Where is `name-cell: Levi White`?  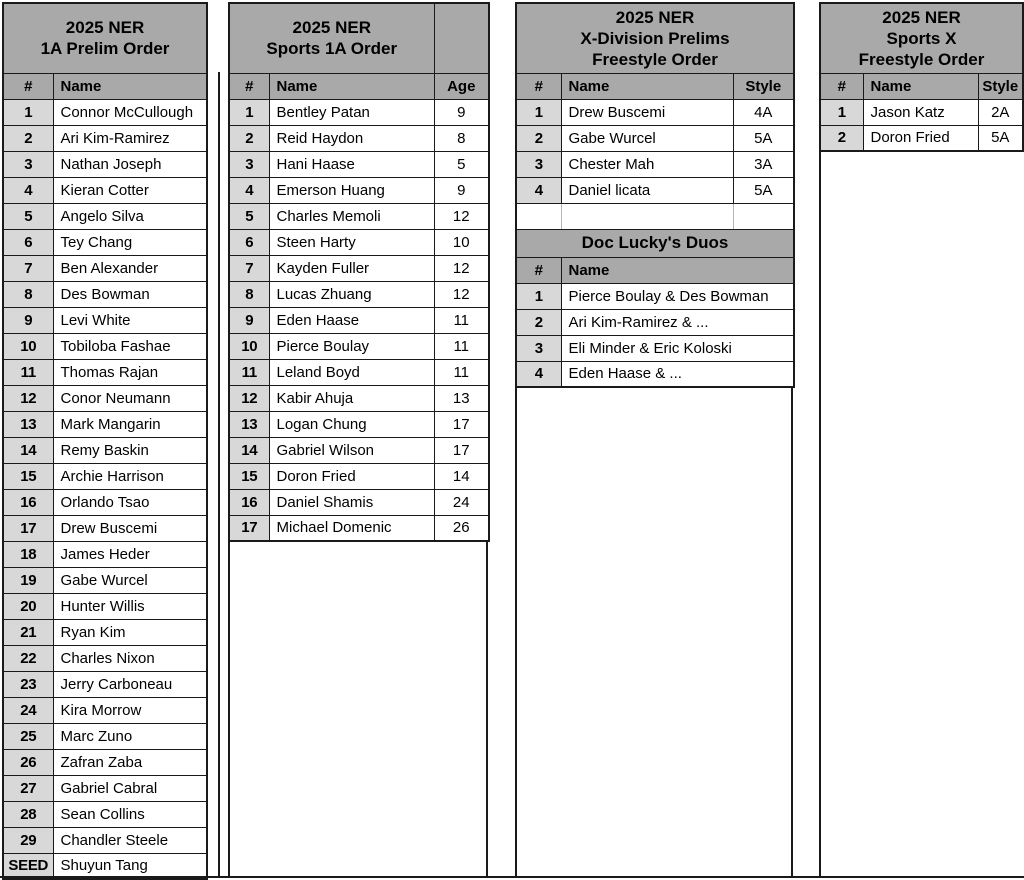 name-cell: Levi White is located at coordinates (130, 320).